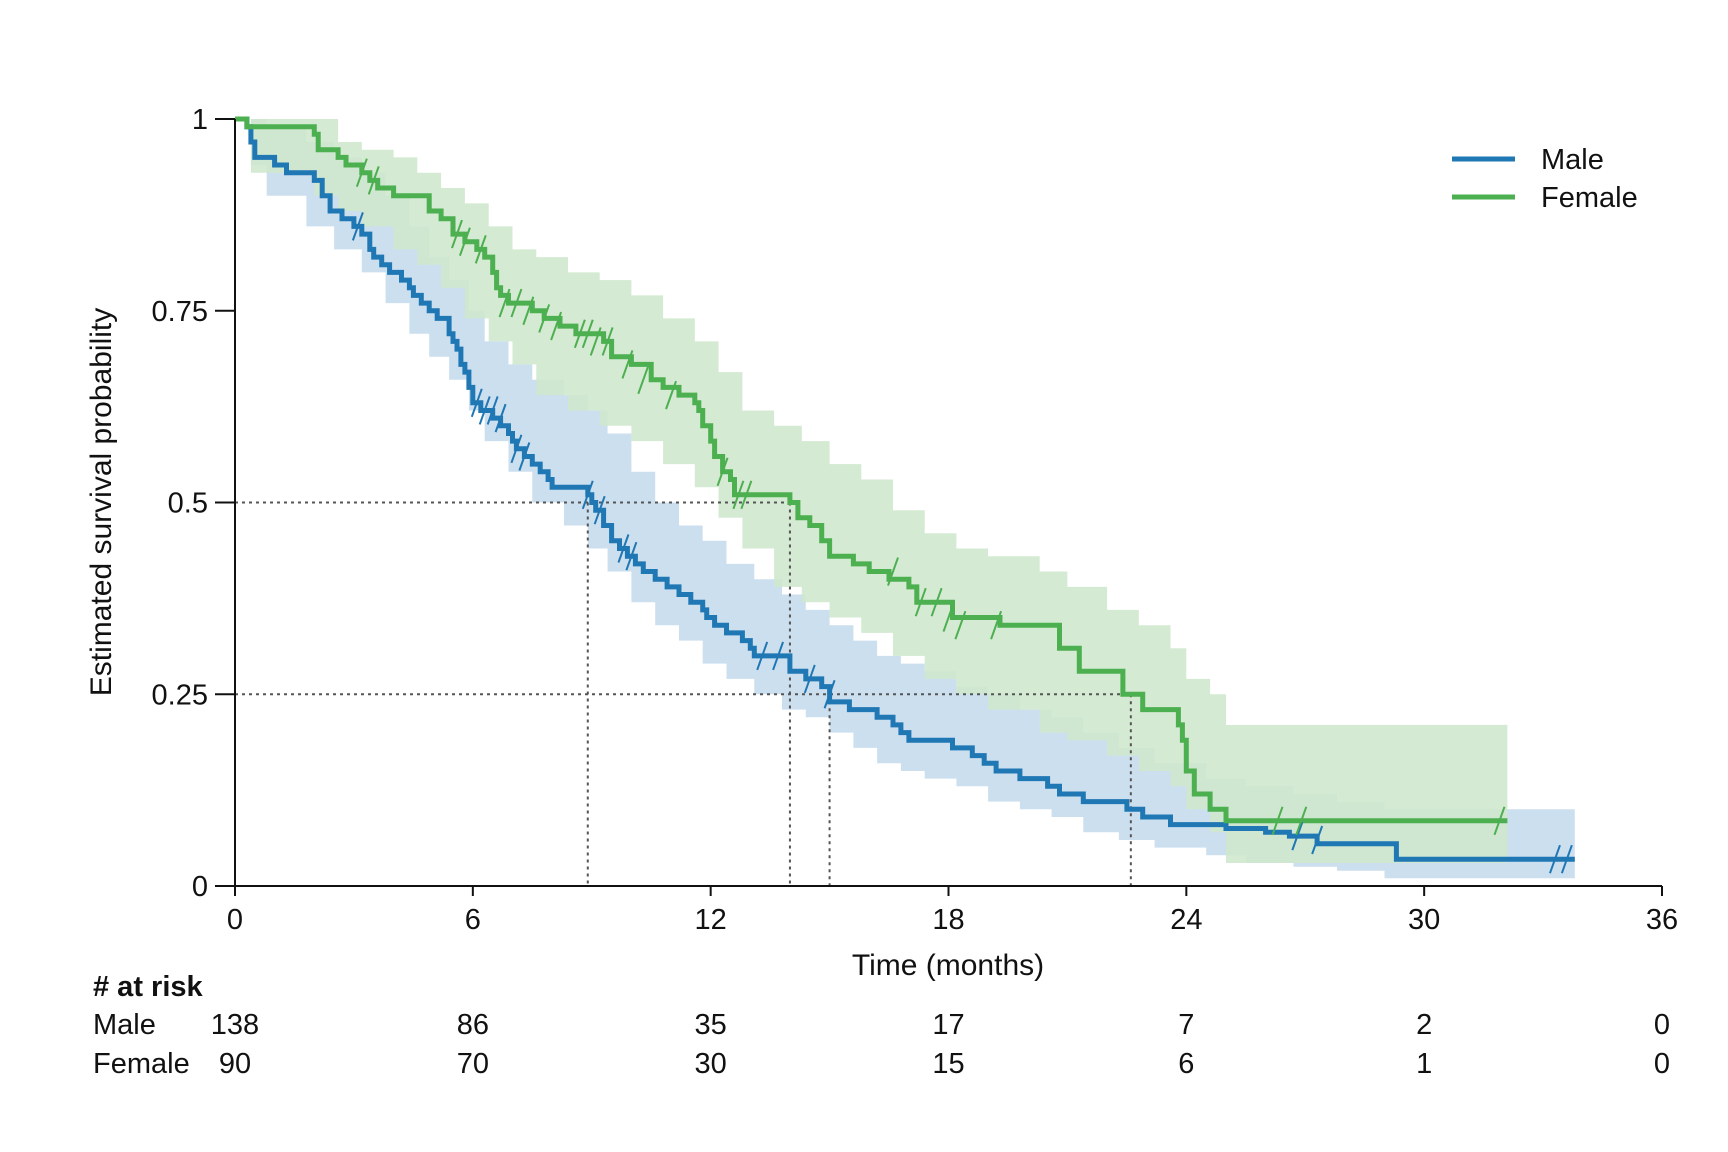  What do you see at coordinates (1662, 920) in the screenshot?
I see `x-tick-label: 36` at bounding box center [1662, 920].